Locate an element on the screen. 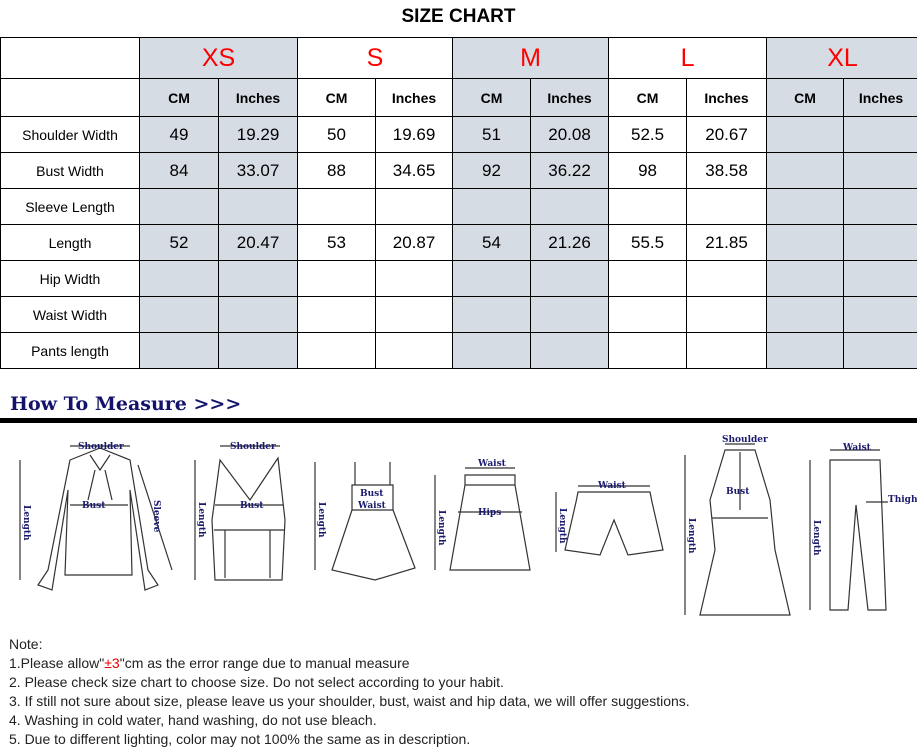 The image size is (917, 750). table-row: Hip Width is located at coordinates (458, 278).